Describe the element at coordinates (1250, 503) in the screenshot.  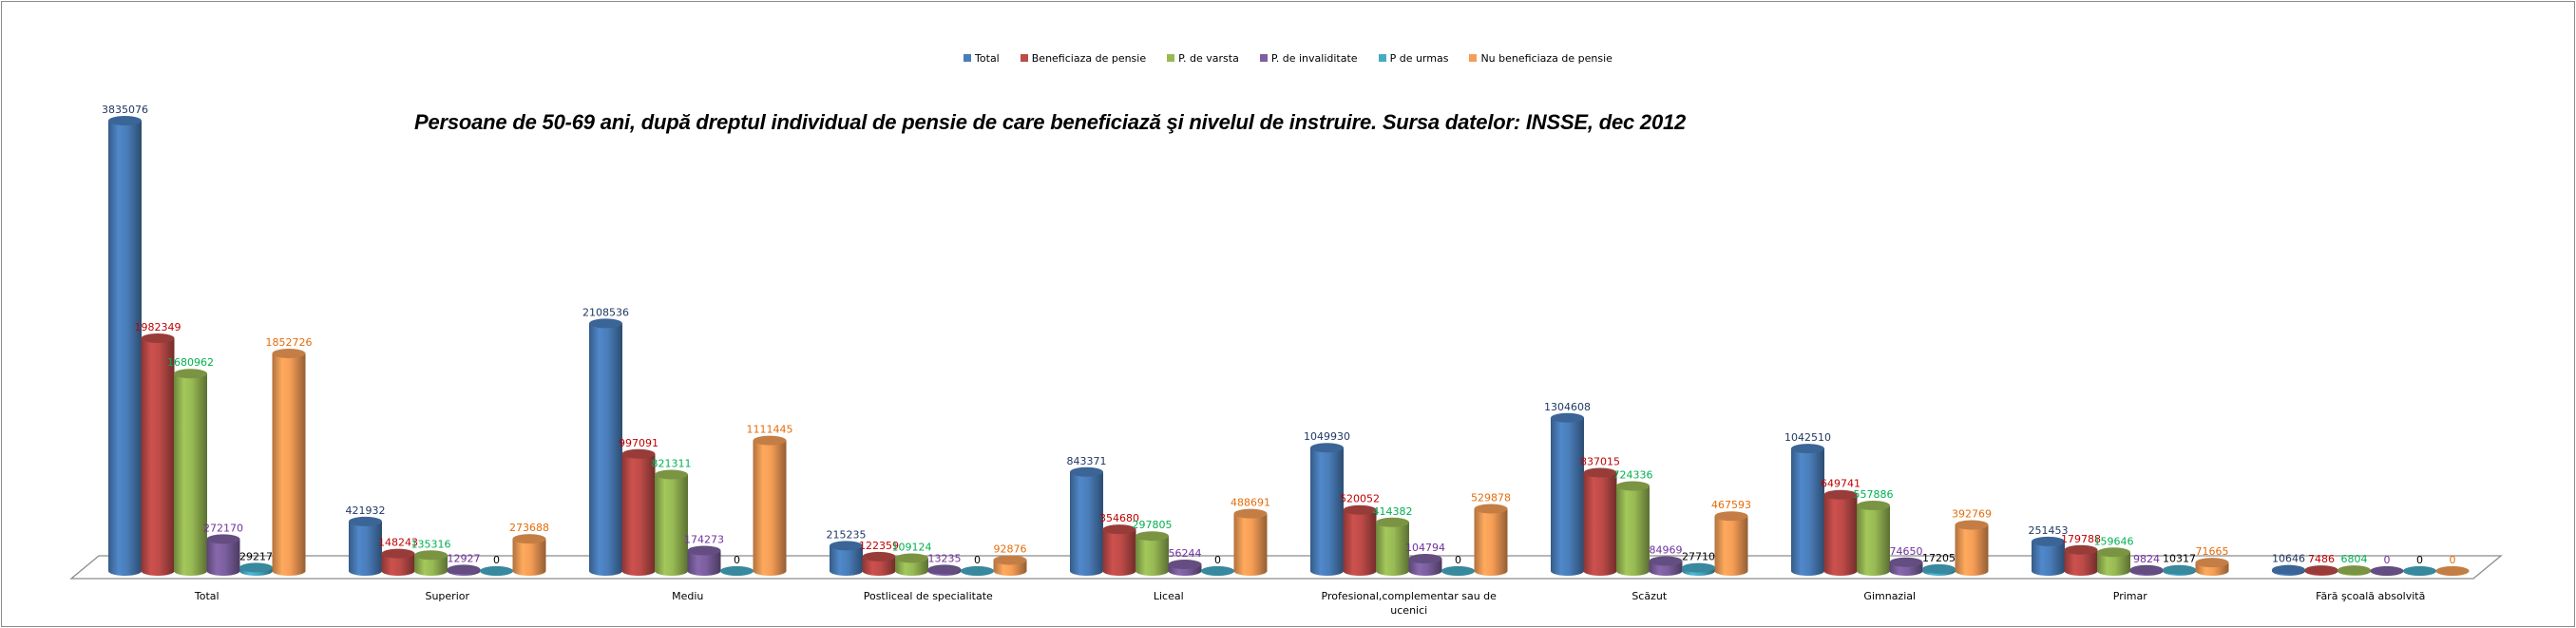
I see `data-label: 488691` at that location.